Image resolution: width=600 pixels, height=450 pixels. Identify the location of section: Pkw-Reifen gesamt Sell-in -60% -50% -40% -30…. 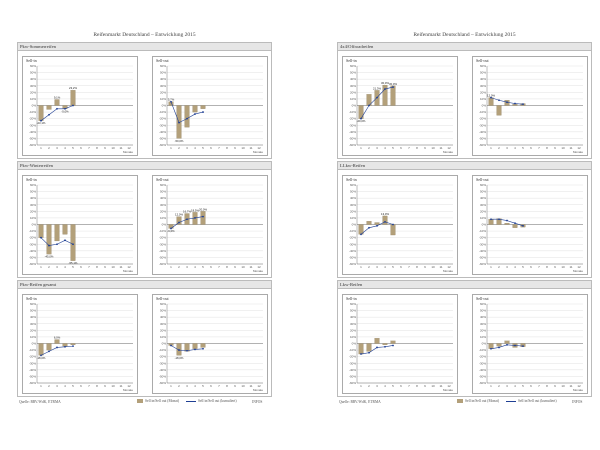
(144, 338).